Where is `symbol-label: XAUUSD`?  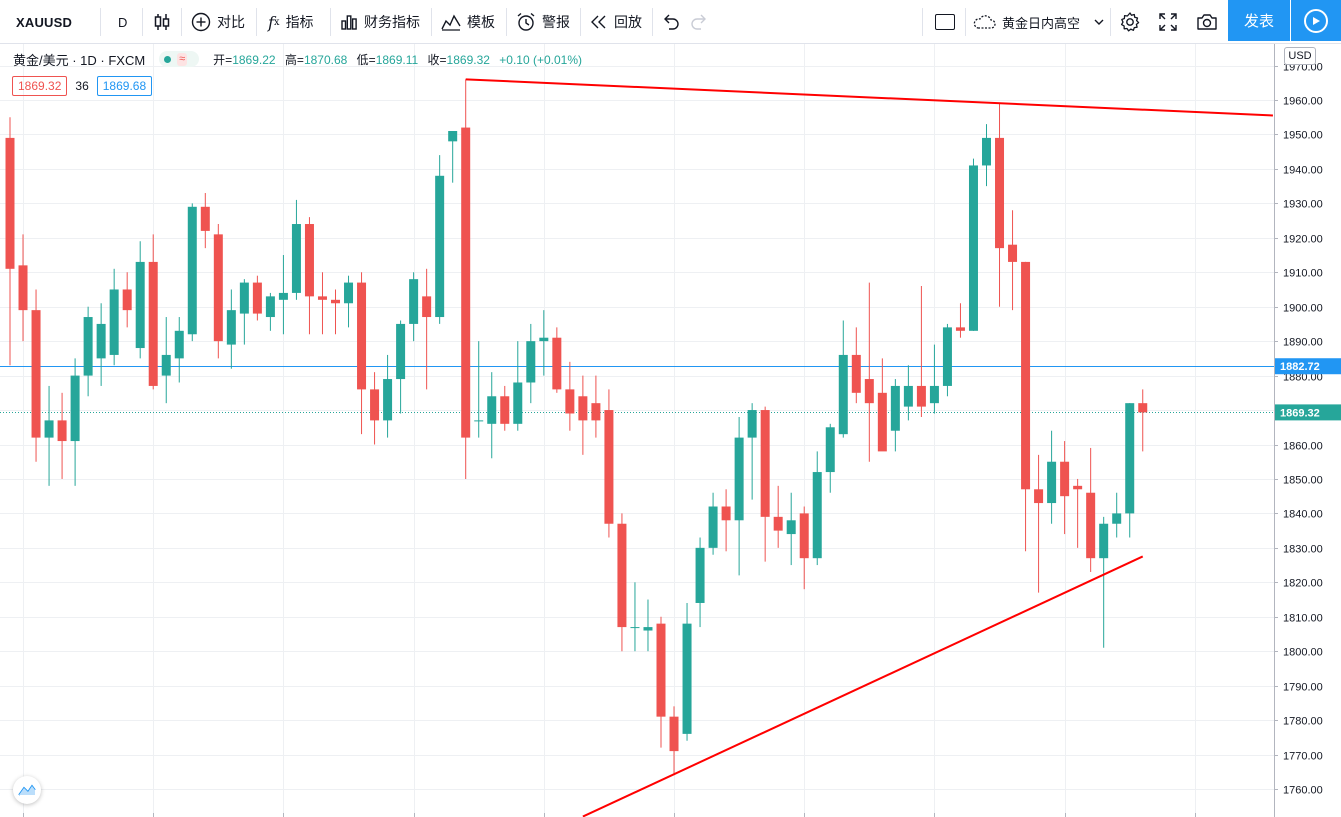
symbol-label: XAUUSD is located at coordinates (44, 22).